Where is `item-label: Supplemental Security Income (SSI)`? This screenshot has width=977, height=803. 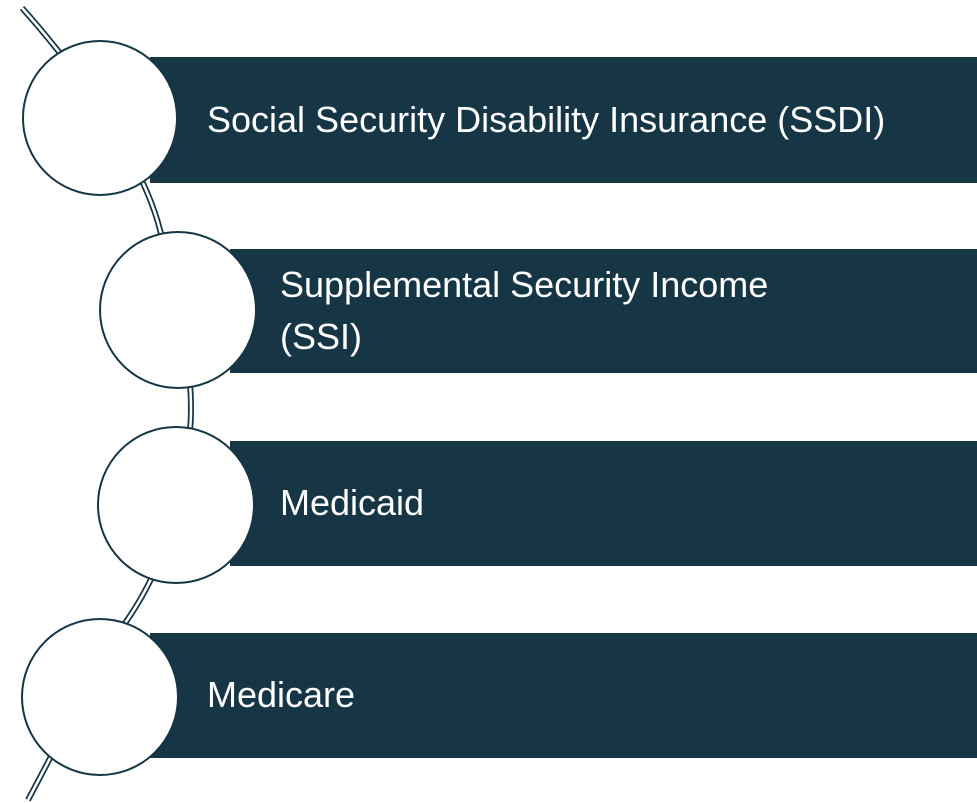 item-label: Supplemental Security Income (SSI) is located at coordinates (524, 310).